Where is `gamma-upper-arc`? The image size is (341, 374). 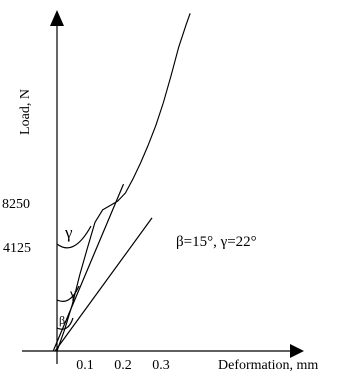
gamma-upper-arc is located at coordinates (74, 237).